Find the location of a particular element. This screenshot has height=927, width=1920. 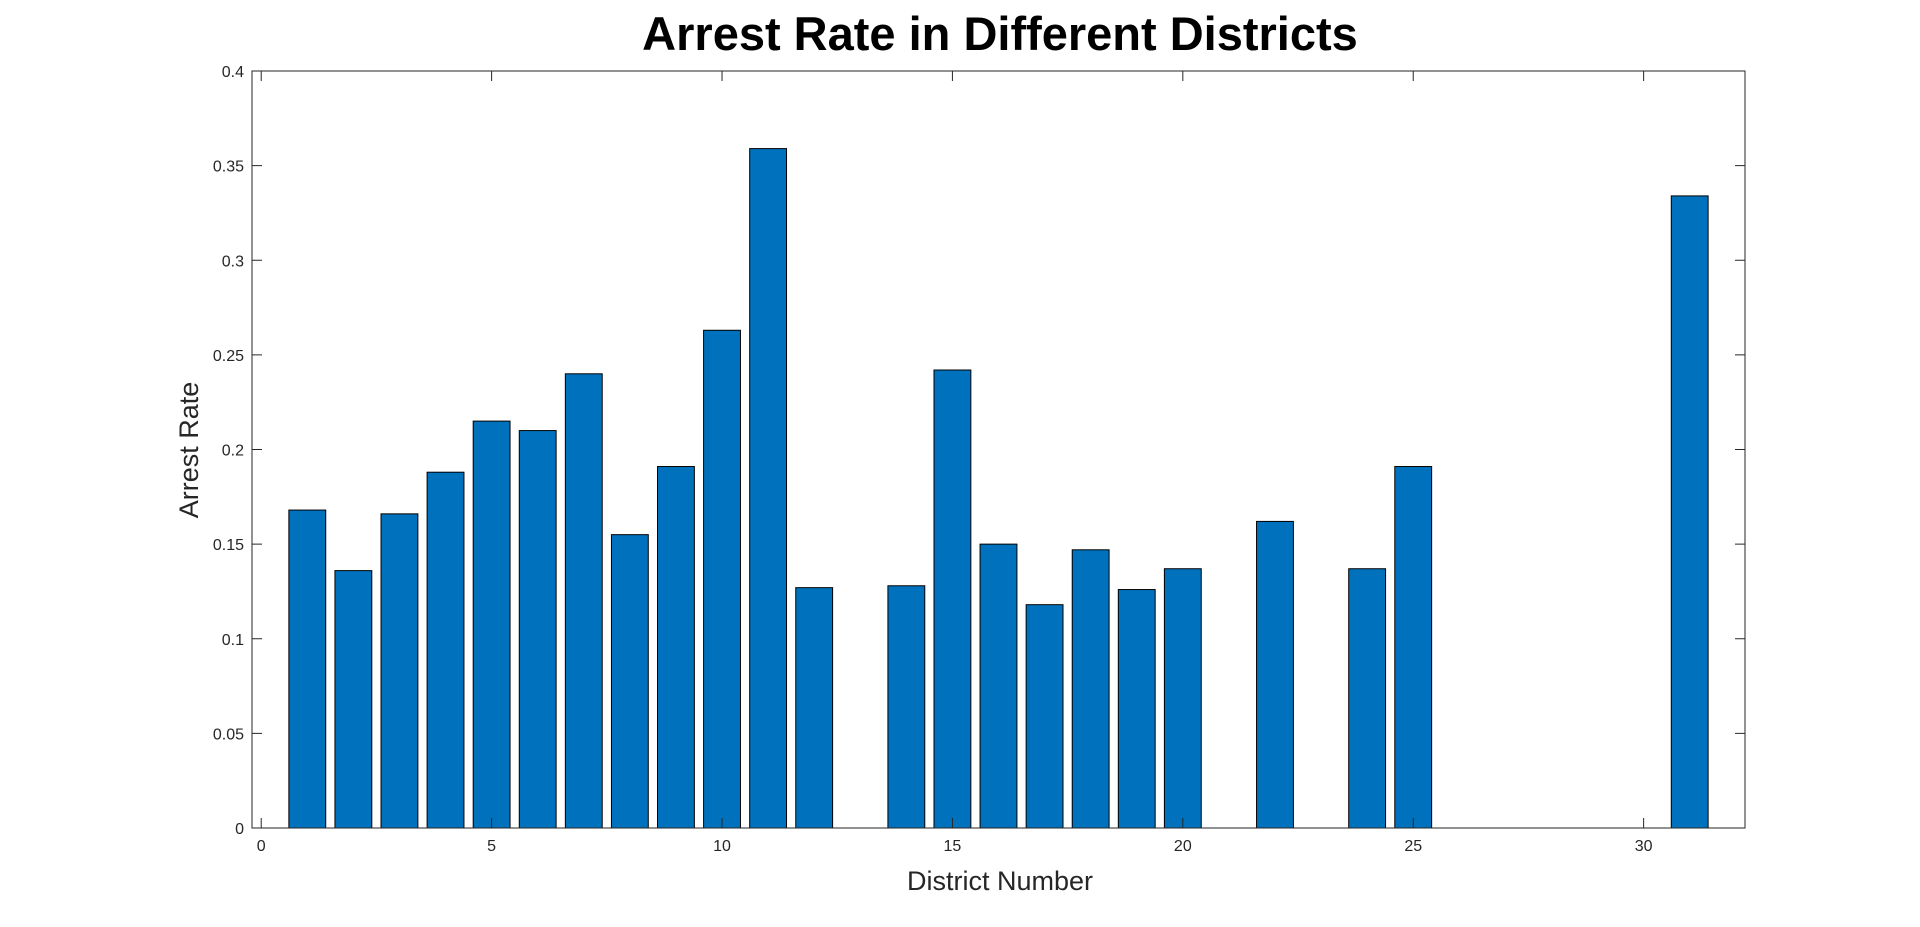

y-tick-label-0.35: 0.35 is located at coordinates (228, 167).